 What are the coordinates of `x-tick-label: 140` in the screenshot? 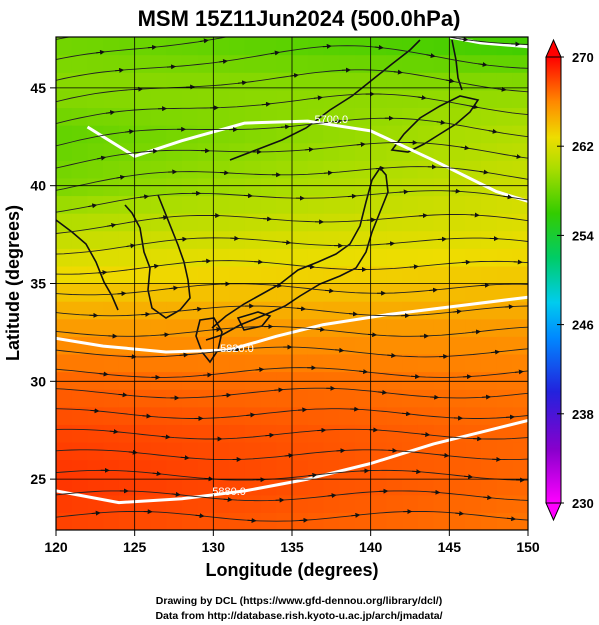 It's located at (371, 547).